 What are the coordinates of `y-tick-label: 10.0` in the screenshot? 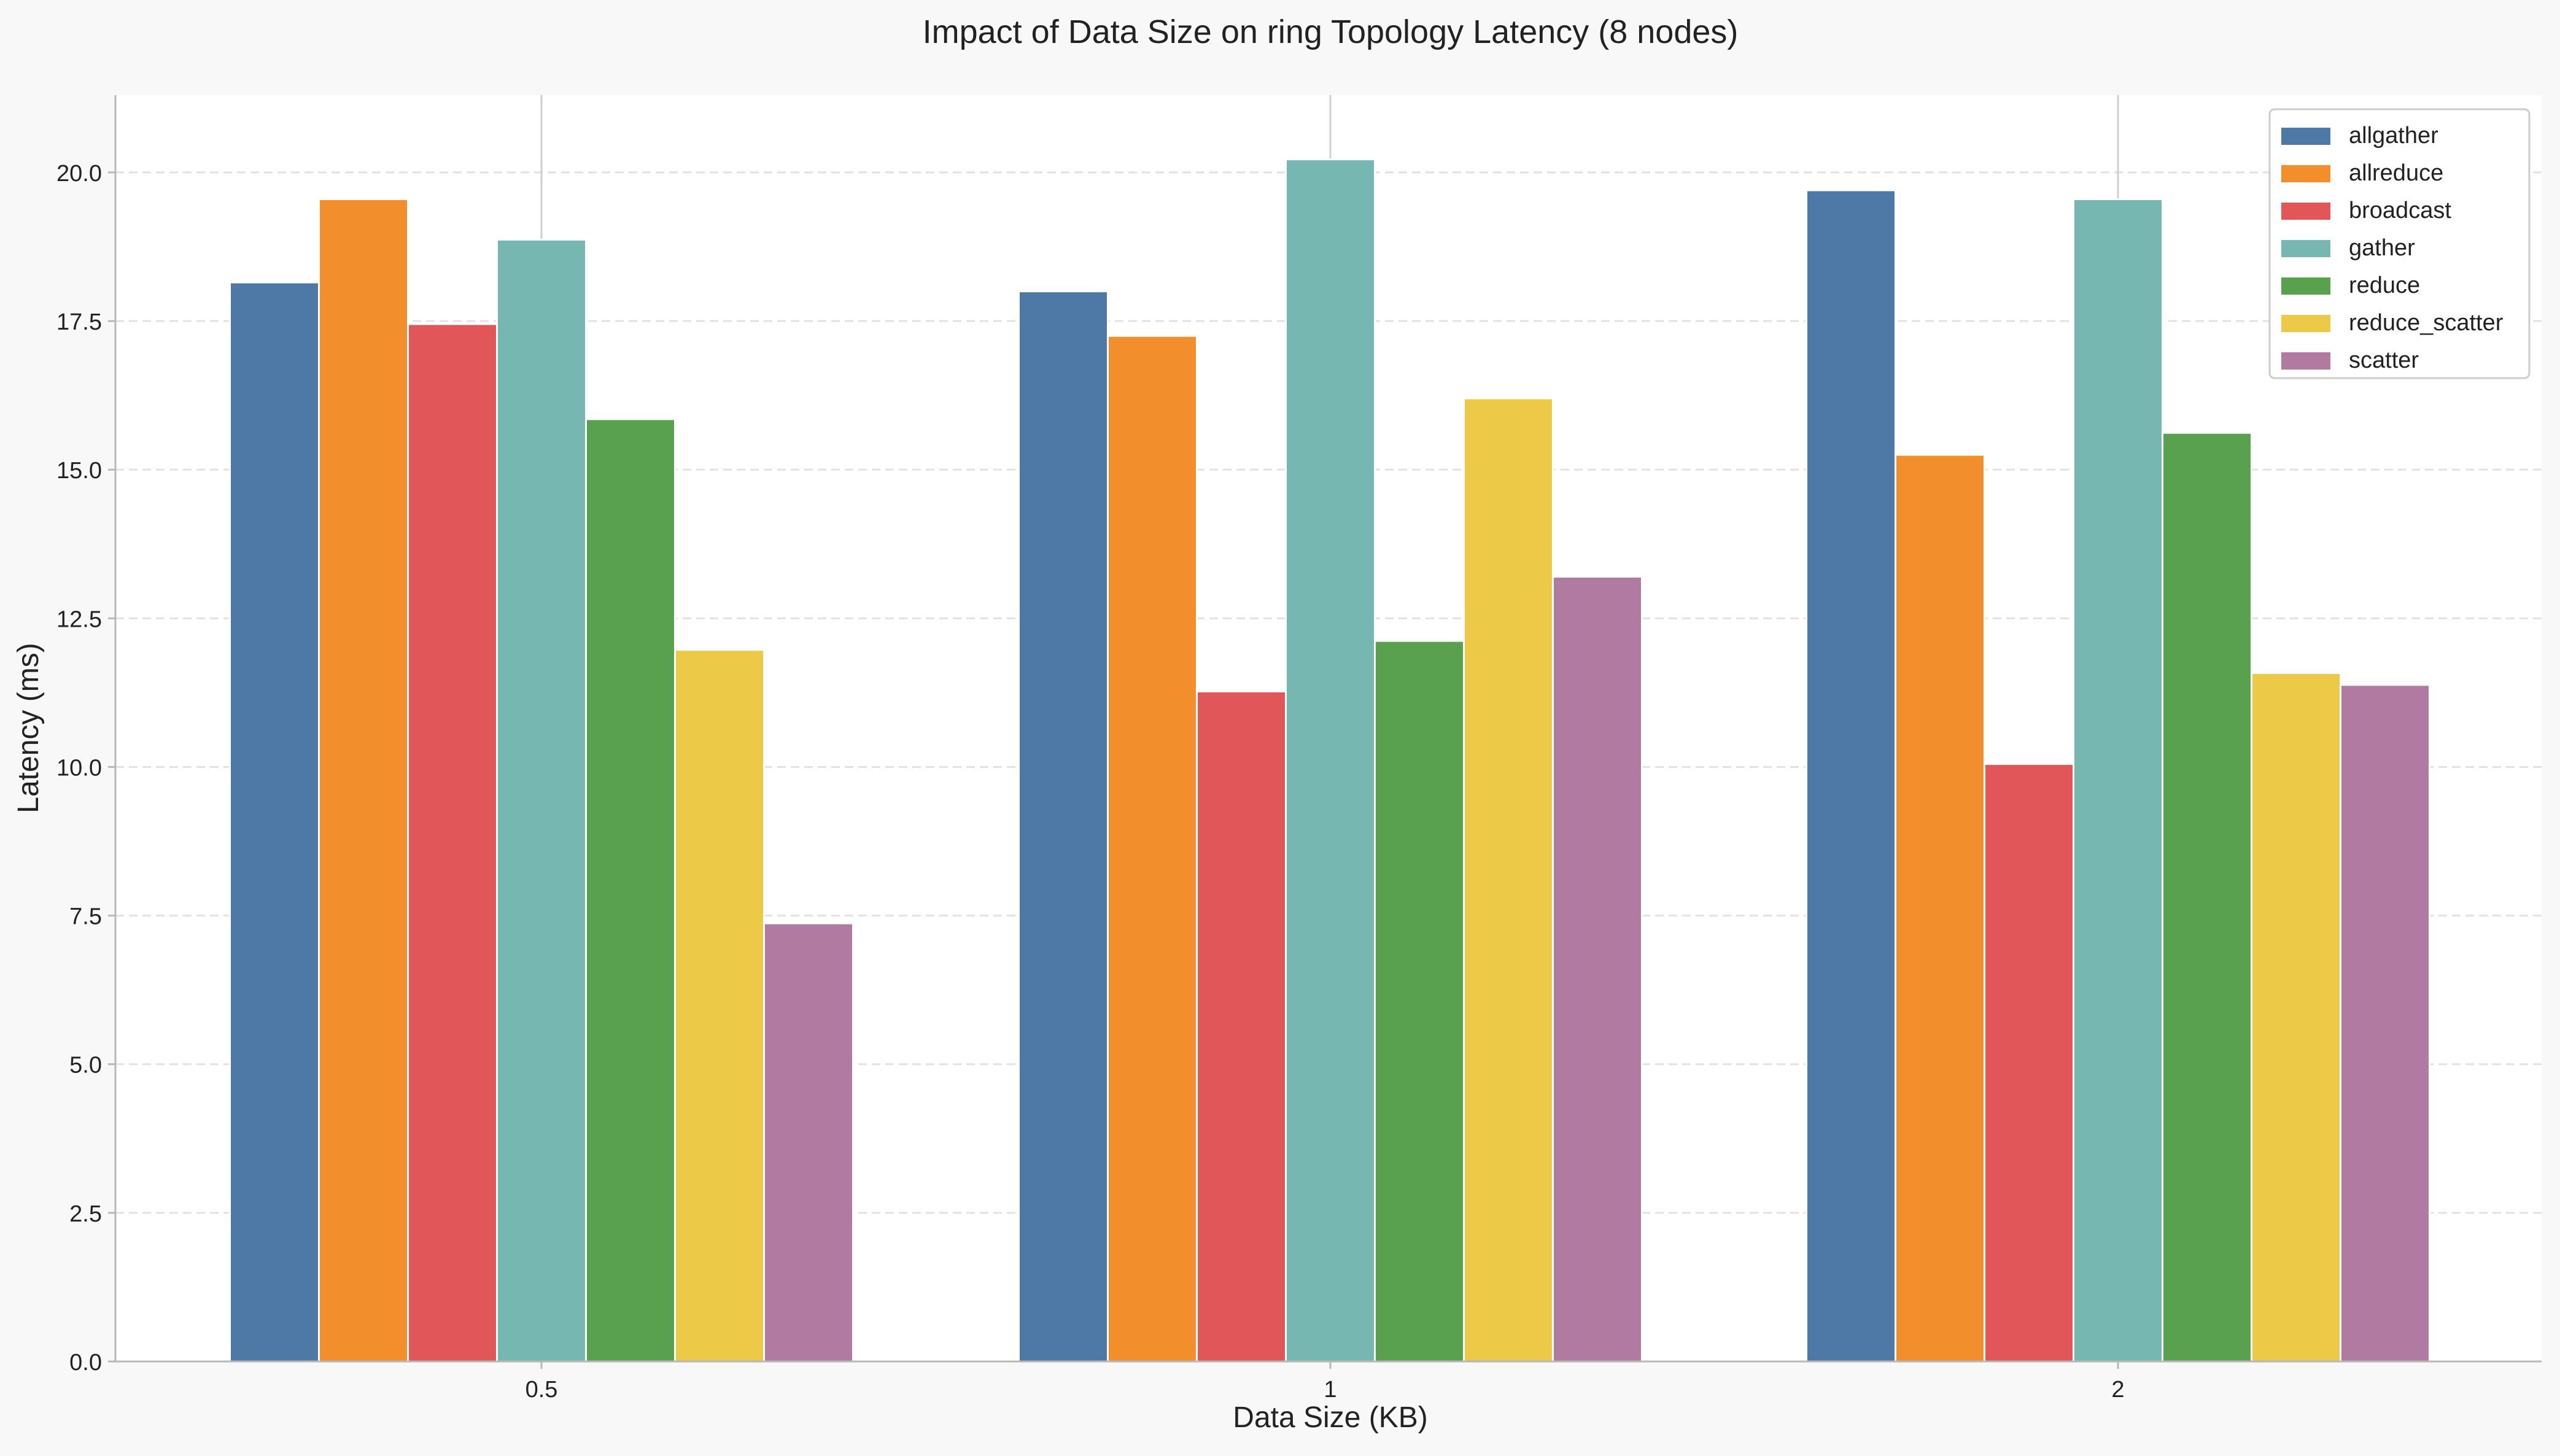 It's located at (79, 768).